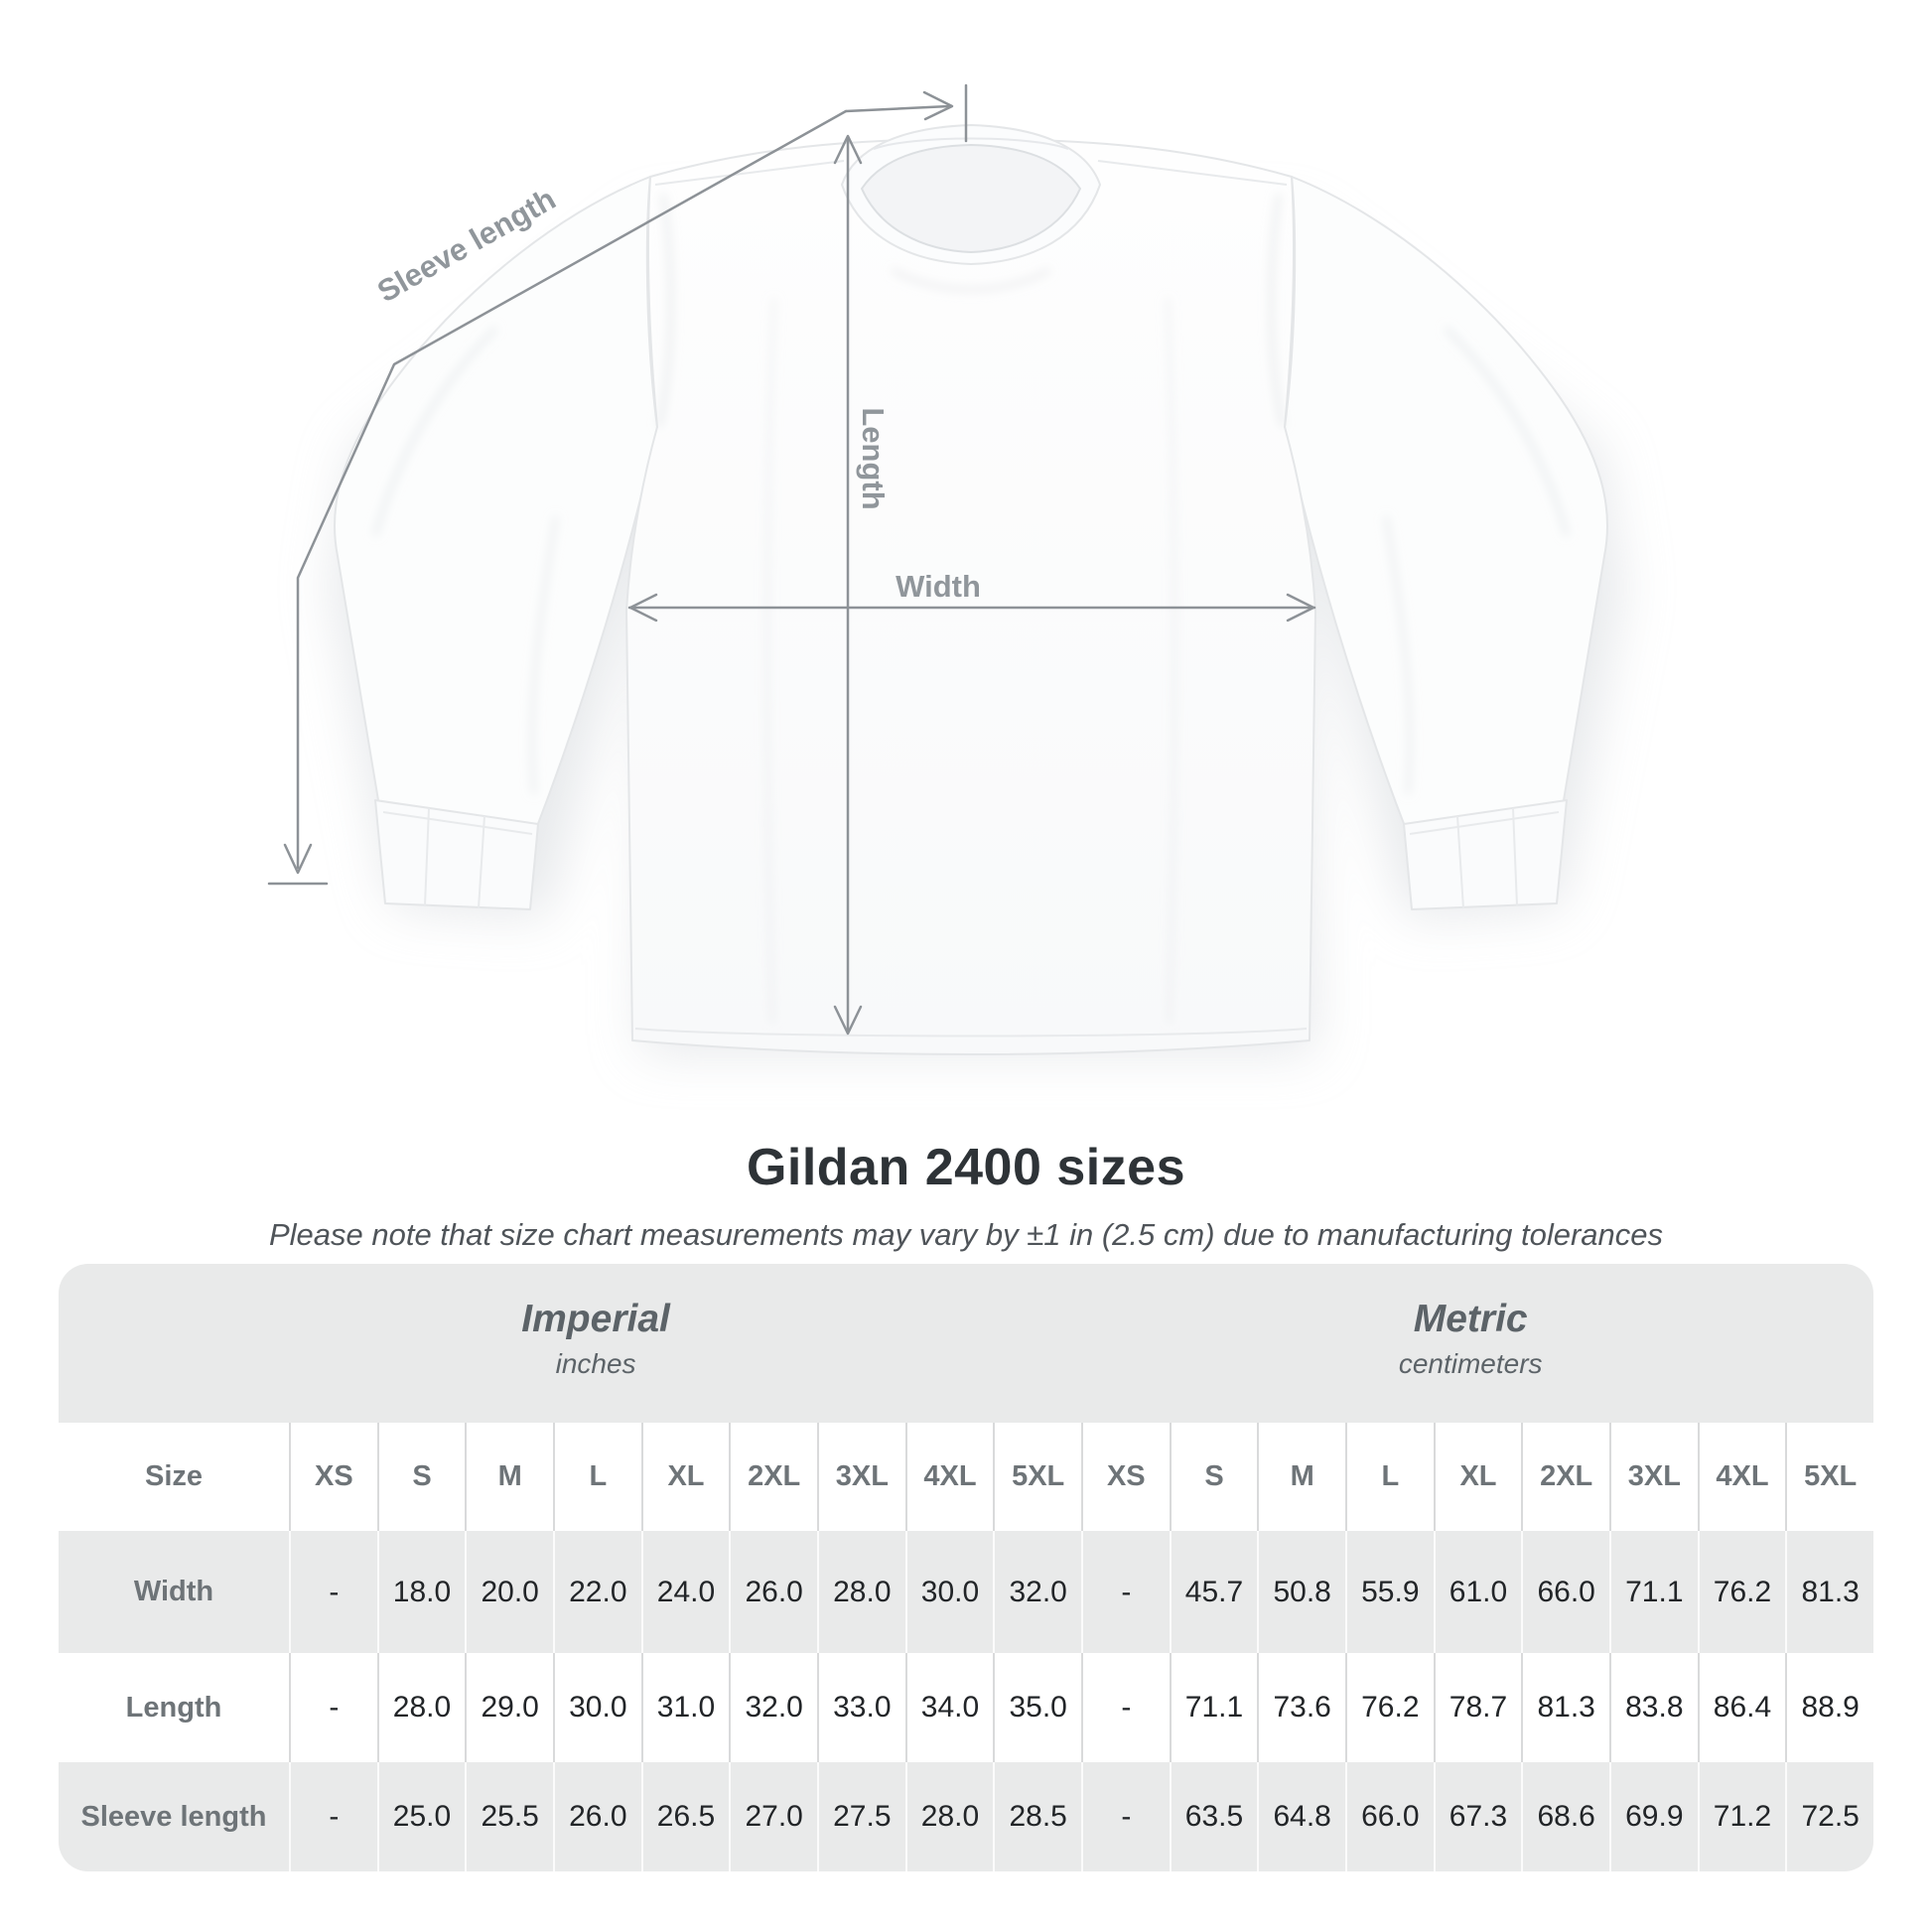 This screenshot has height=1932, width=1932. I want to click on value-cell: 68.6, so click(1565, 1817).